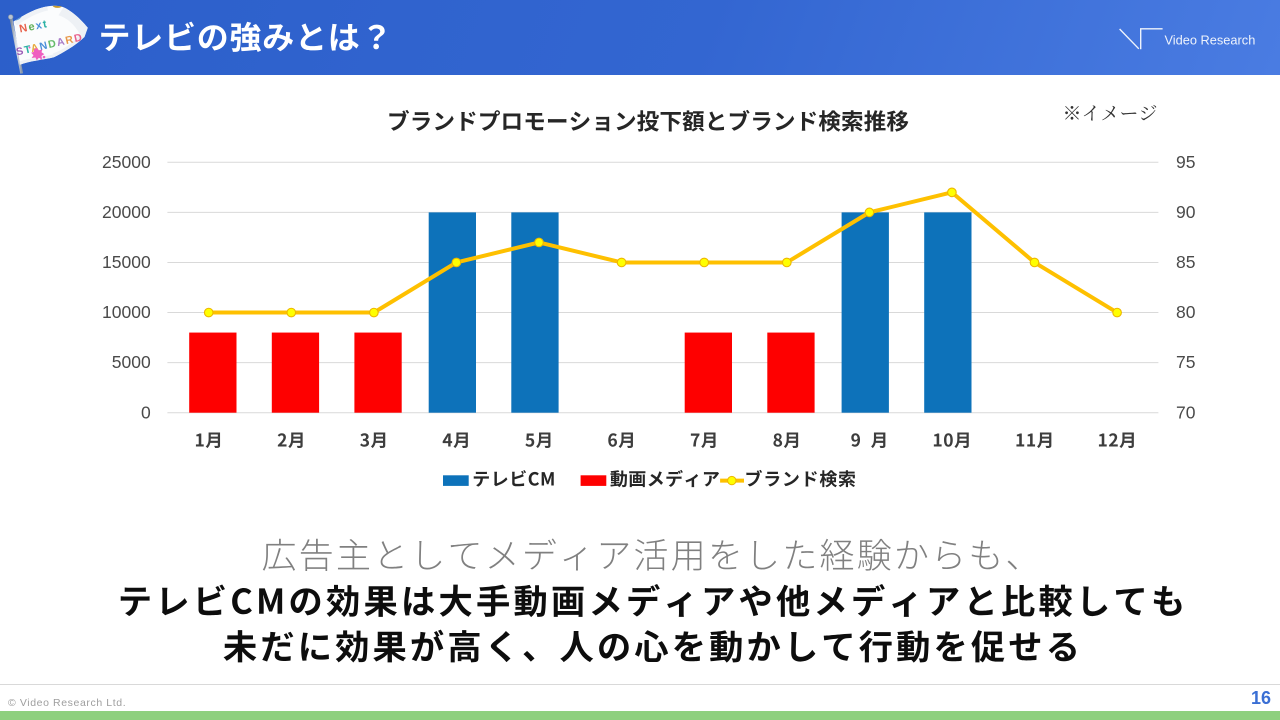 This screenshot has width=1280, height=720. What do you see at coordinates (1210, 39) in the screenshot?
I see `svg-text: Video Research` at bounding box center [1210, 39].